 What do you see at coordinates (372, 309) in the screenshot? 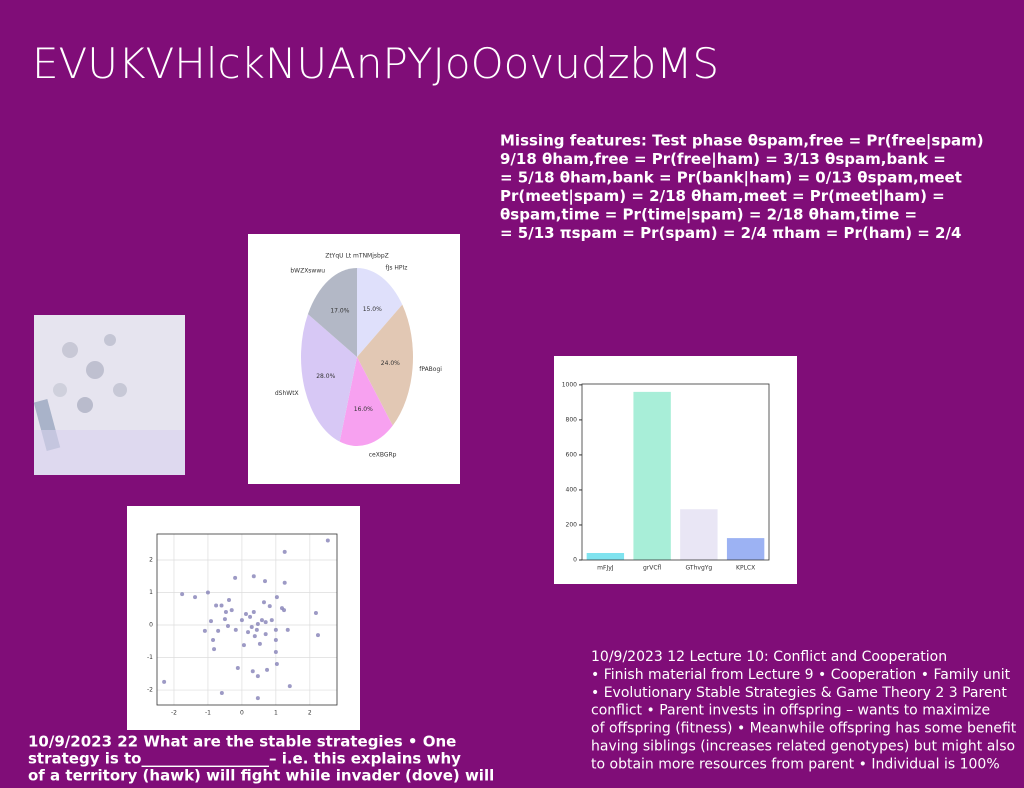
I see `value-label: 15.0%` at bounding box center [372, 309].